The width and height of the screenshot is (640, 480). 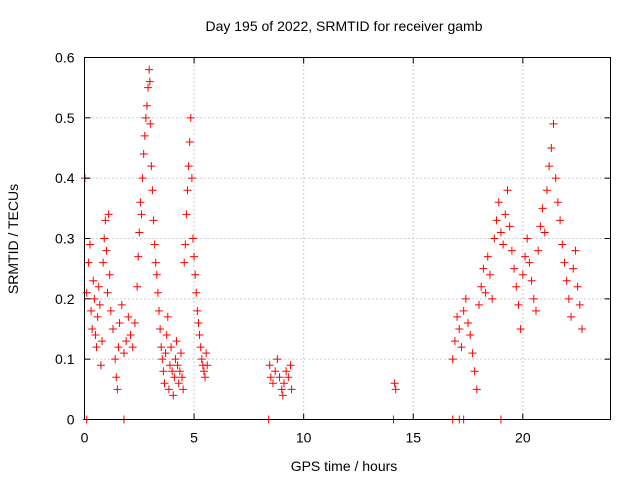 I want to click on y-tick-label: 0.3, so click(x=65, y=239).